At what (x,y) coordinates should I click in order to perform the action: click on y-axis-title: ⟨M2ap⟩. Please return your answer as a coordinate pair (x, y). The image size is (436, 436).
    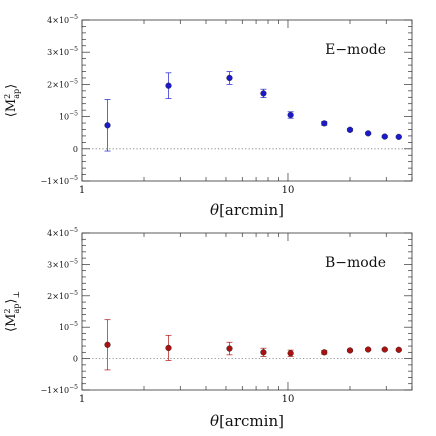
    Looking at the image, I should click on (12, 100).